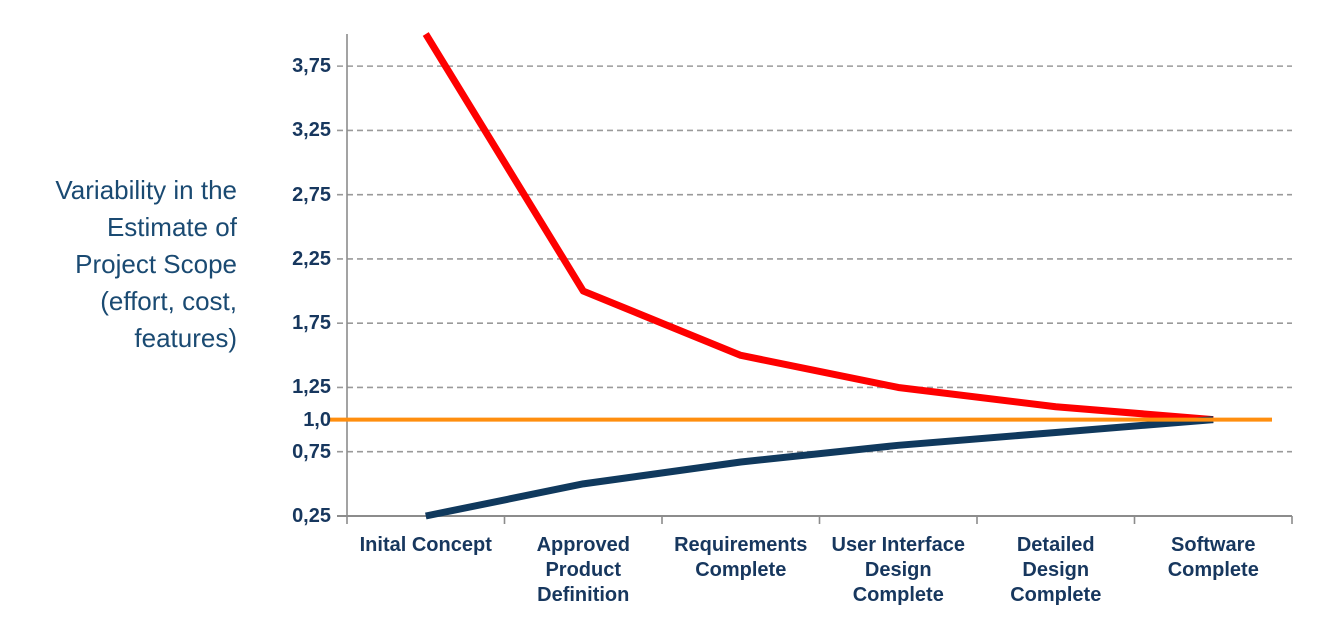 This screenshot has width=1338, height=644. I want to click on y-tick-label: 3,75, so click(311, 66).